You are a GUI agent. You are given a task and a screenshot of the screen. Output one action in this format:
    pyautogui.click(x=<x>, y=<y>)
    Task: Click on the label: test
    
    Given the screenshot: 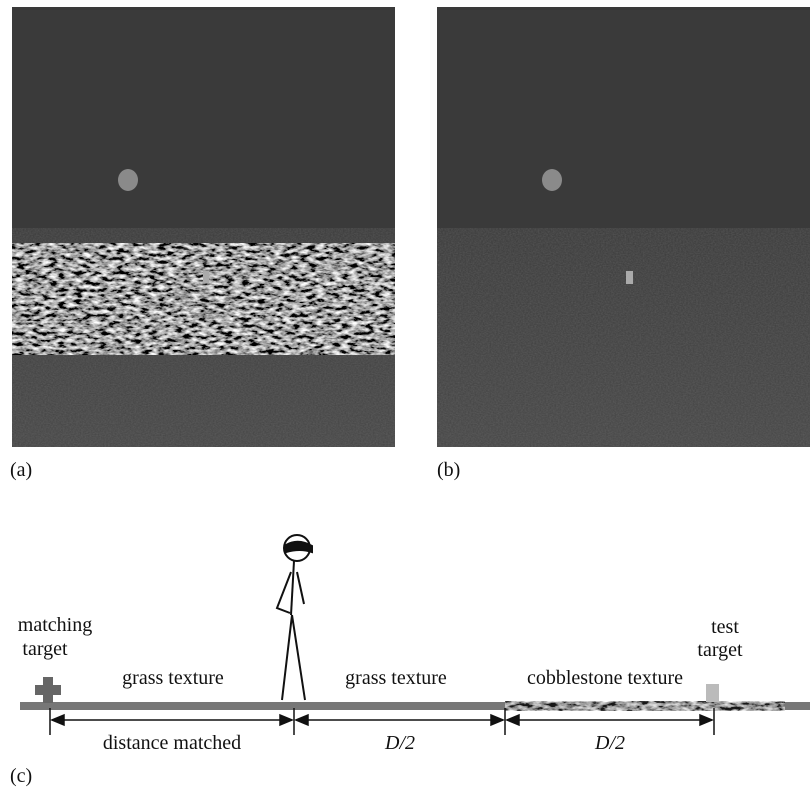 What is the action you would take?
    pyautogui.click(x=725, y=627)
    